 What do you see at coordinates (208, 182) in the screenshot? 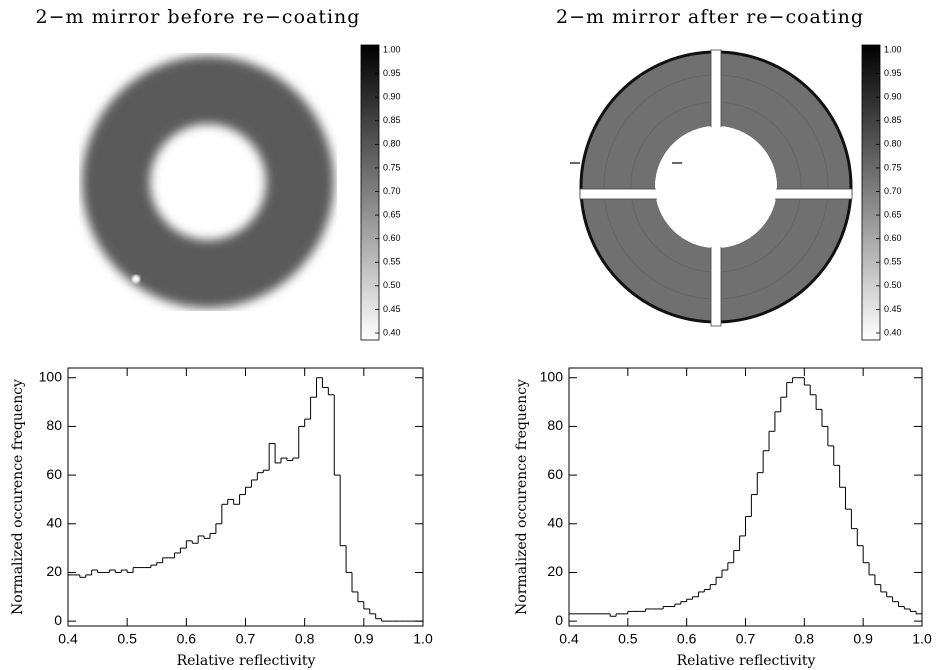
I see `mirror-image-before` at bounding box center [208, 182].